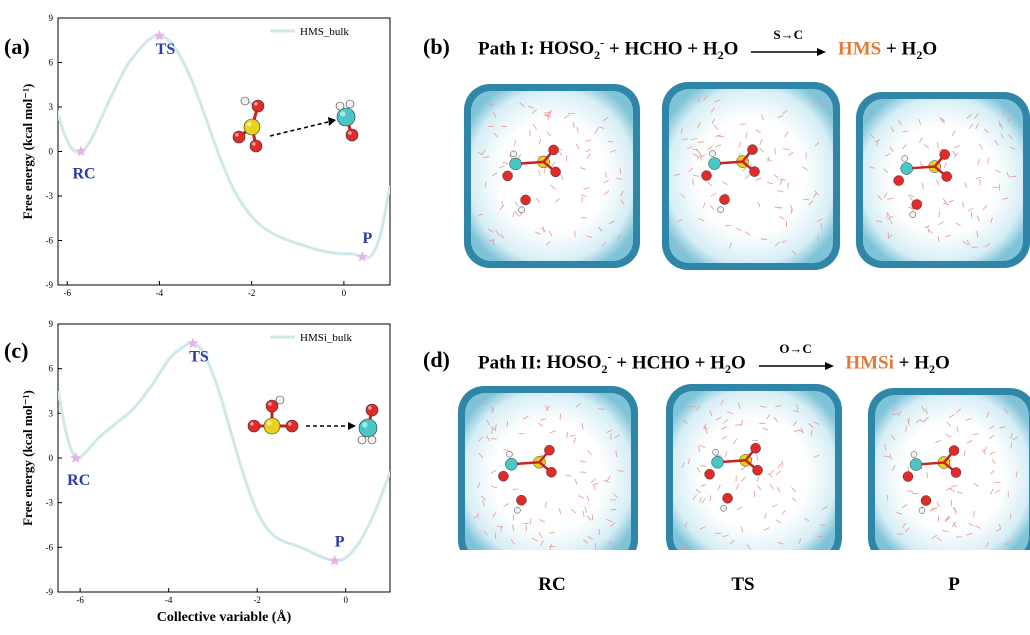  What do you see at coordinates (344, 293) in the screenshot?
I see `x-tick-label: 0` at bounding box center [344, 293].